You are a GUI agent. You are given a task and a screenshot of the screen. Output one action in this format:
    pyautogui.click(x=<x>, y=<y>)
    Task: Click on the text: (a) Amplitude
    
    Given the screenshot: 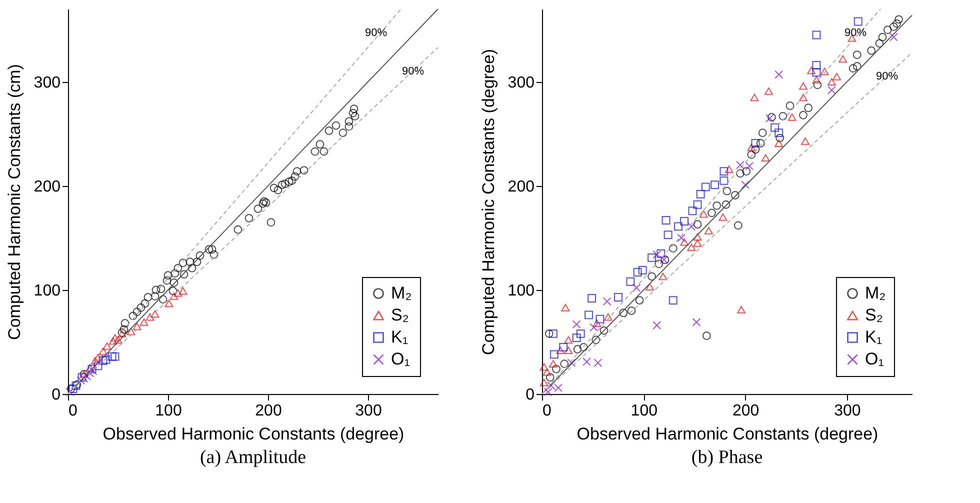 What is the action you would take?
    pyautogui.click(x=253, y=457)
    